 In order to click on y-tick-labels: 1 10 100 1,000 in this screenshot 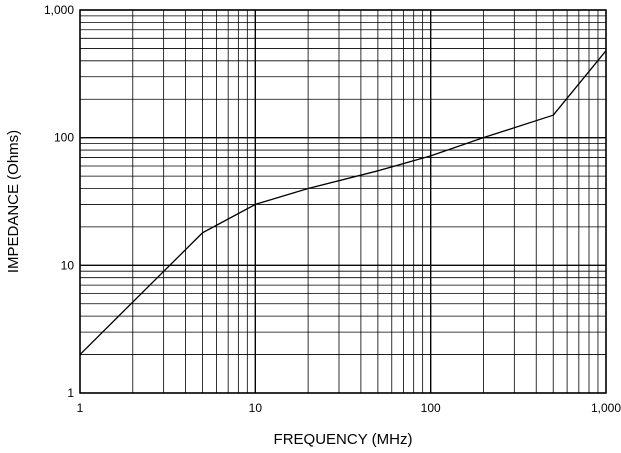, I will do `click(59, 201)`.